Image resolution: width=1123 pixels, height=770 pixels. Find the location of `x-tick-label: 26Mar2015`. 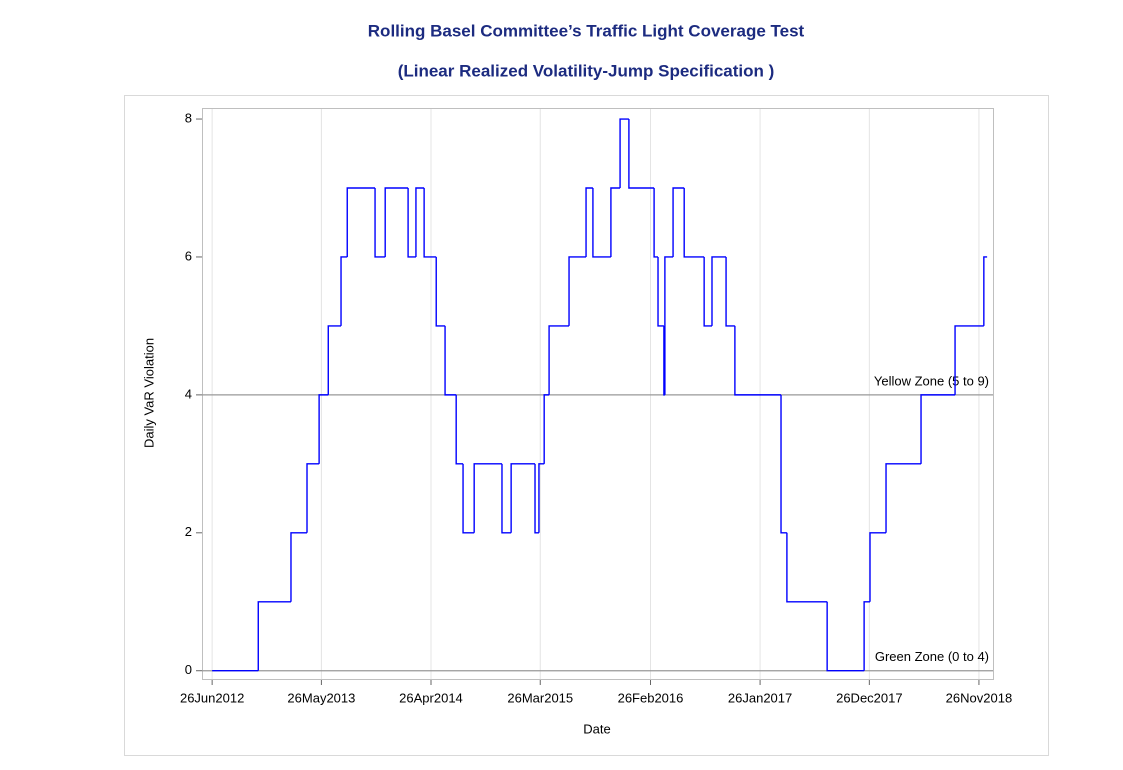

x-tick-label: 26Mar2015 is located at coordinates (540, 697).